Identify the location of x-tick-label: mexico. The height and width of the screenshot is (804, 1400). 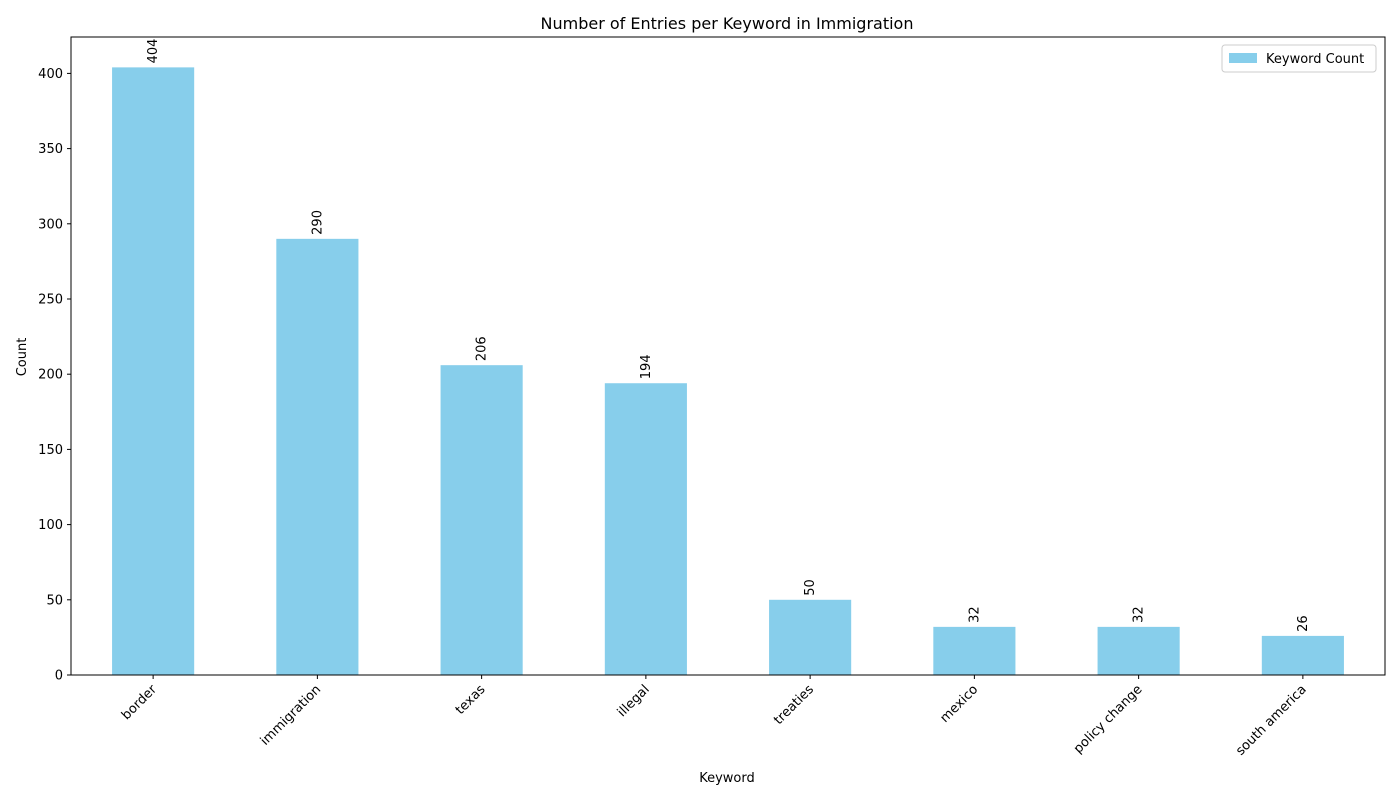
(959, 704).